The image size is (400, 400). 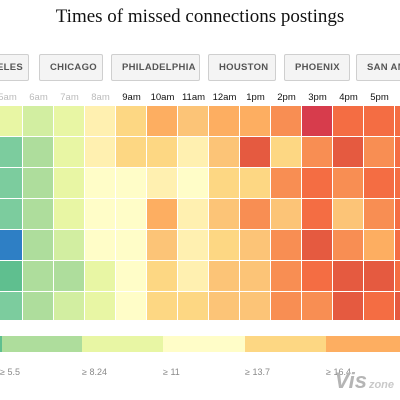 I want to click on tab-phoenix: PHOENIX, so click(x=317, y=67).